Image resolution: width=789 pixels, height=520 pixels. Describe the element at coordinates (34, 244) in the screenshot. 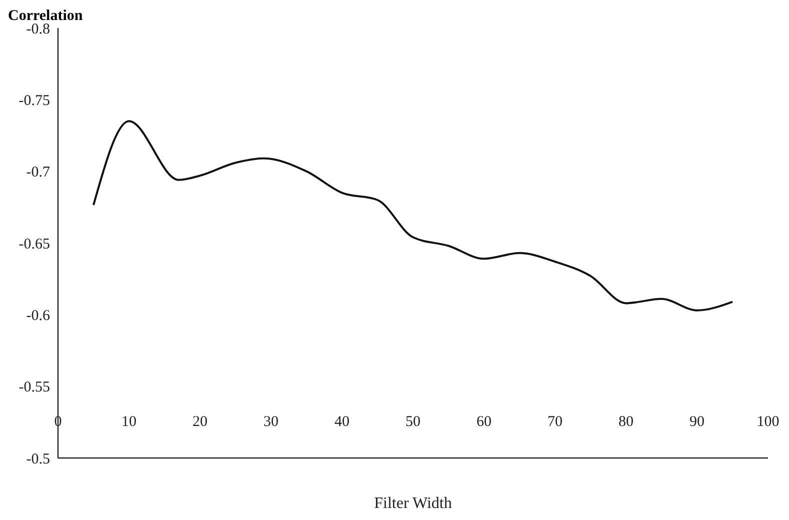

I see `y-tick-label: -0.65` at that location.